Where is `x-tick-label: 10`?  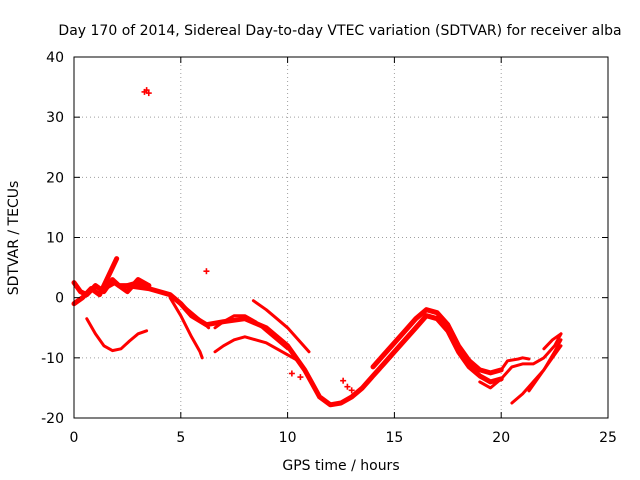 x-tick-label: 10 is located at coordinates (288, 438).